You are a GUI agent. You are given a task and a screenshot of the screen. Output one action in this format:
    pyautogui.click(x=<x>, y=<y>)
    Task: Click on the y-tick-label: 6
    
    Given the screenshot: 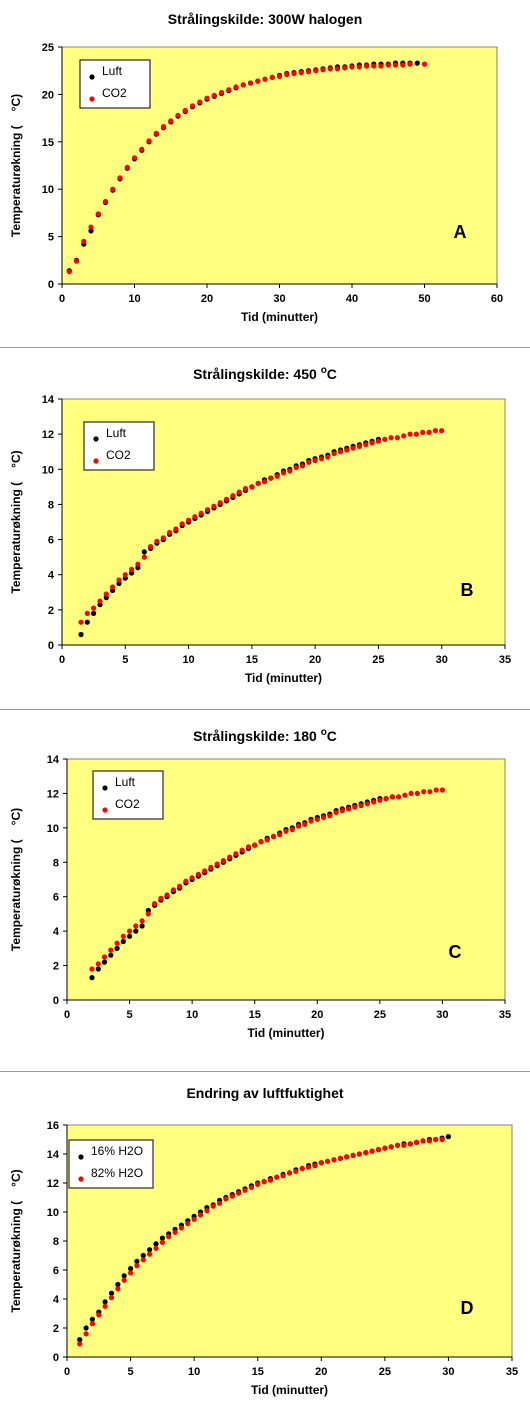 What is the action you would take?
    pyautogui.click(x=56, y=898)
    